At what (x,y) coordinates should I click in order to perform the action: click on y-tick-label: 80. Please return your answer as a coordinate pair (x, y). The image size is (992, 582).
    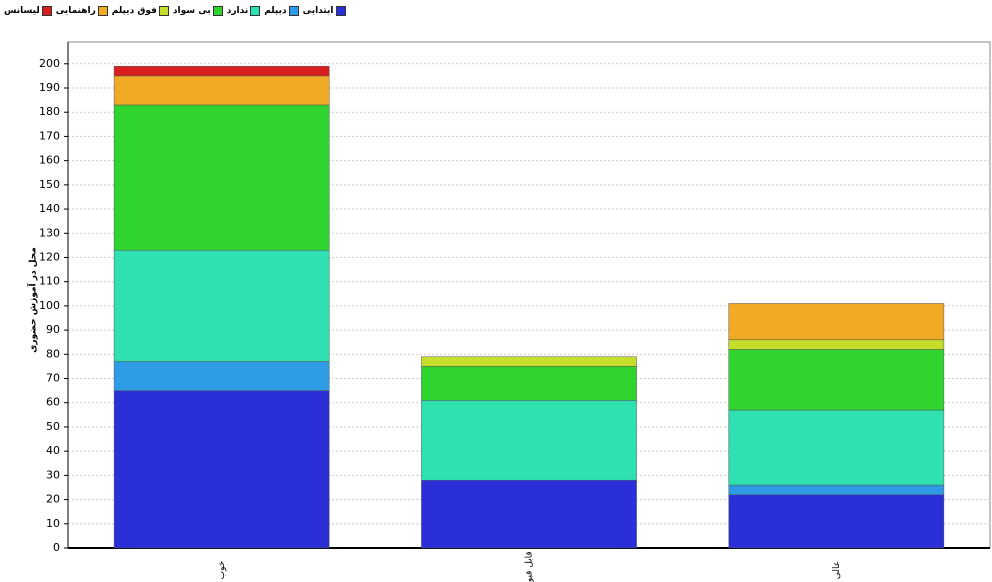
    Looking at the image, I should click on (53, 353).